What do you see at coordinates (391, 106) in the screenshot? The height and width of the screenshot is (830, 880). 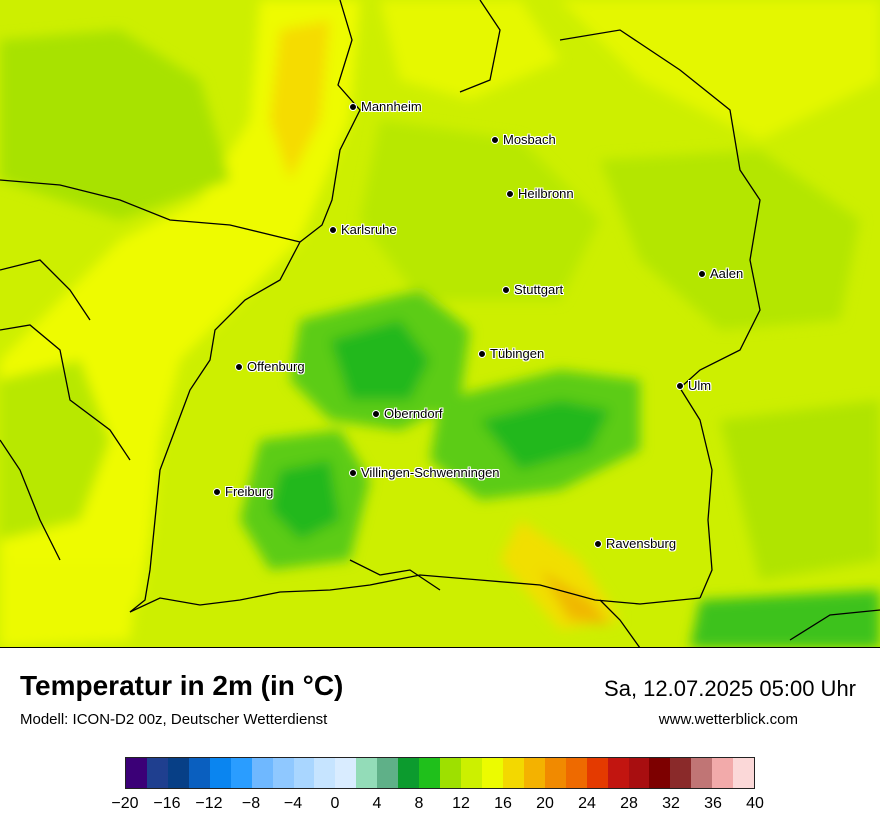 I see `city-label: Mannheim` at bounding box center [391, 106].